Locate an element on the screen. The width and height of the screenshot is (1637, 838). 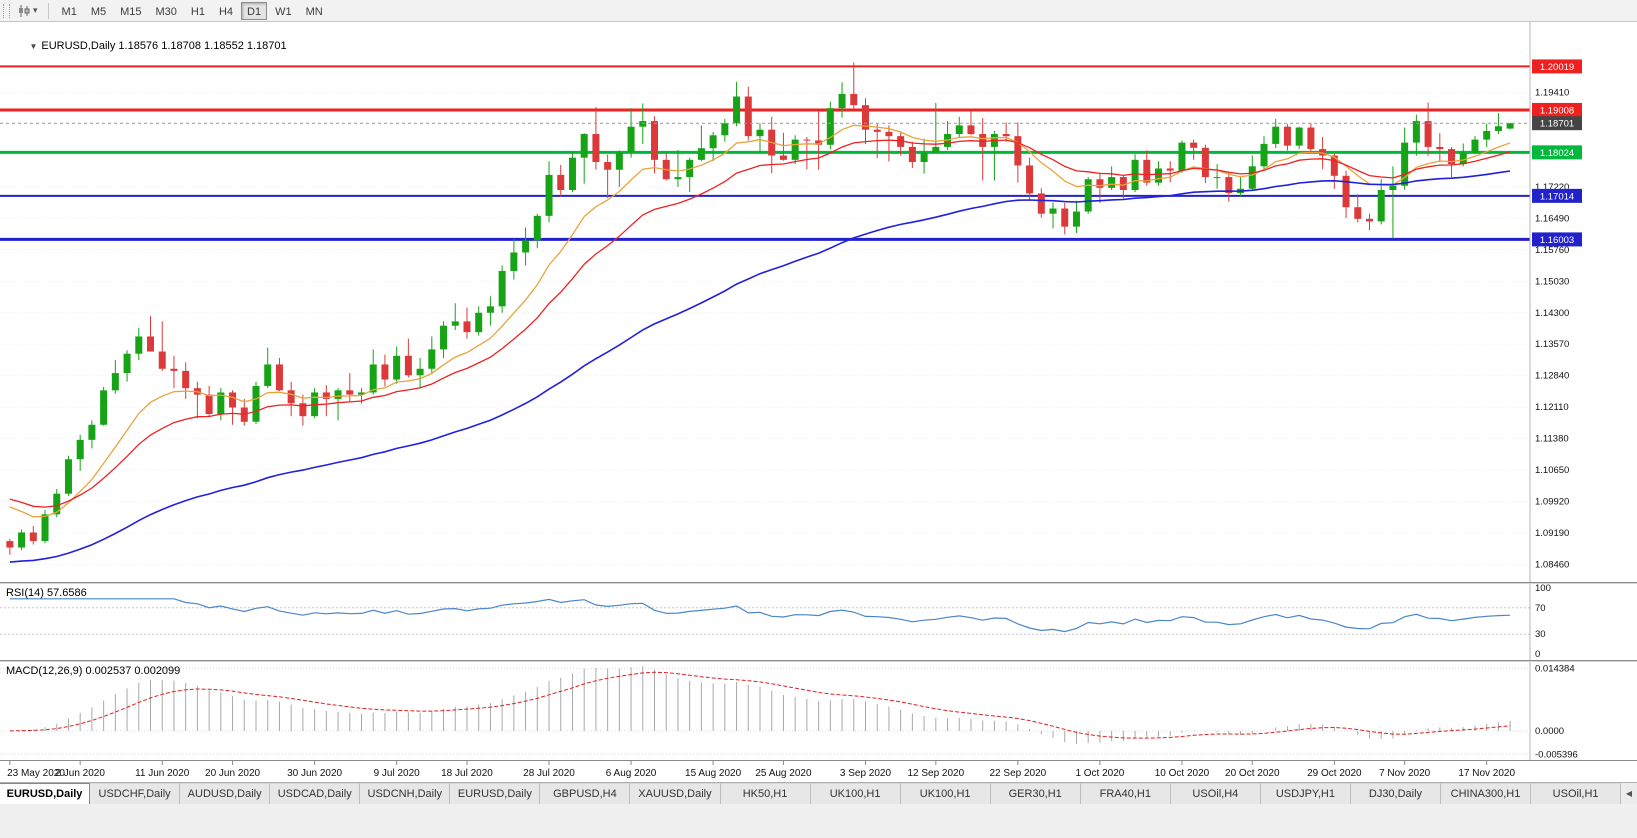
timeframe-button-m30: M30 is located at coordinates (166, 11).